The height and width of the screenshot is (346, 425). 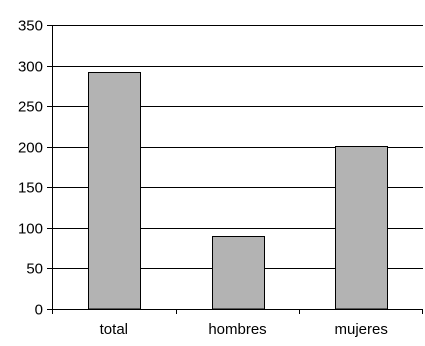 I want to click on y-tick-label-350: 350, so click(x=30, y=26).